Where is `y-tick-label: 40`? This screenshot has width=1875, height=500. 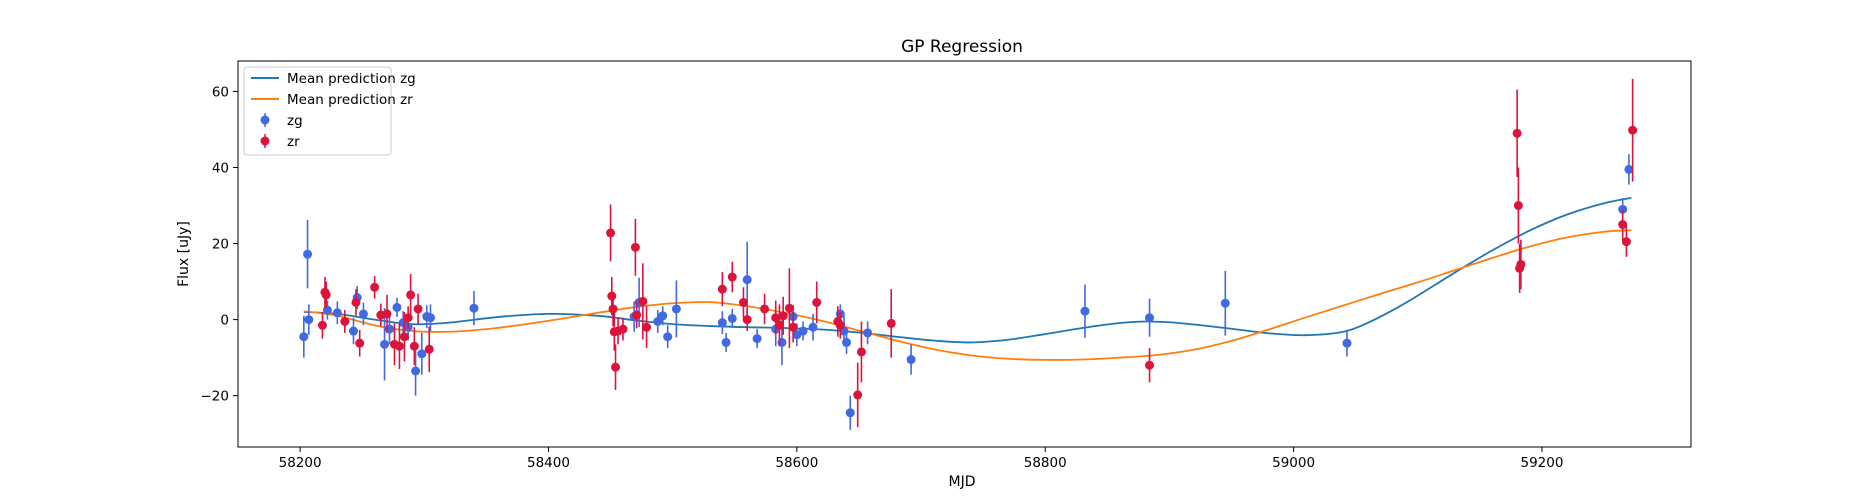
y-tick-label: 40 is located at coordinates (220, 168).